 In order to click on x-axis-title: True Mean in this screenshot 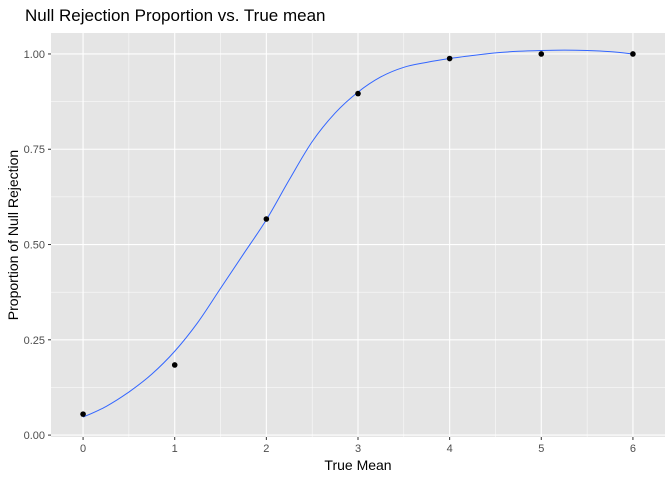, I will do `click(357, 465)`.